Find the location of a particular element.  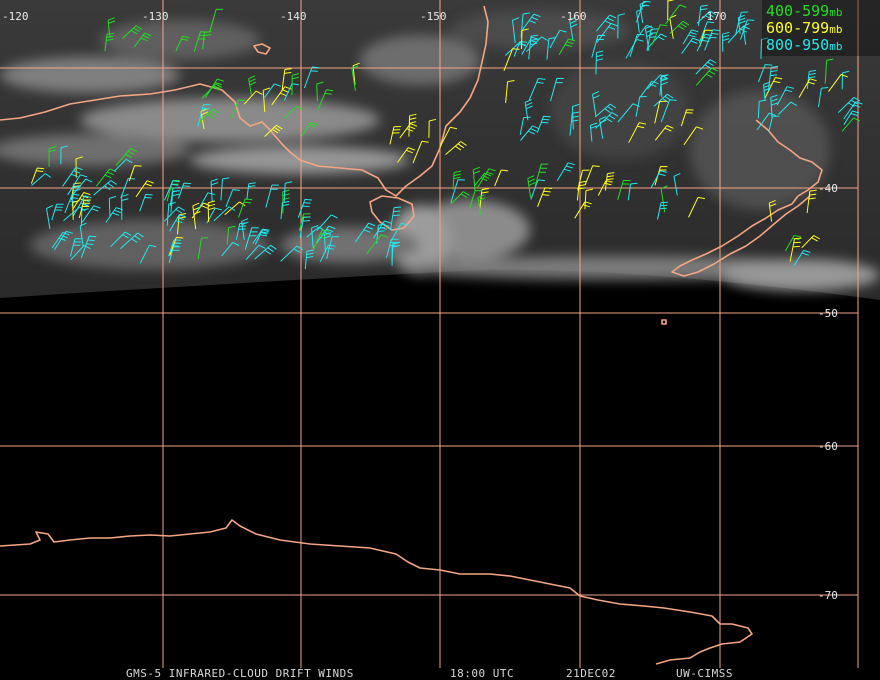

latitude-labels: -40 -50 -60 -70 is located at coordinates (828, 392).